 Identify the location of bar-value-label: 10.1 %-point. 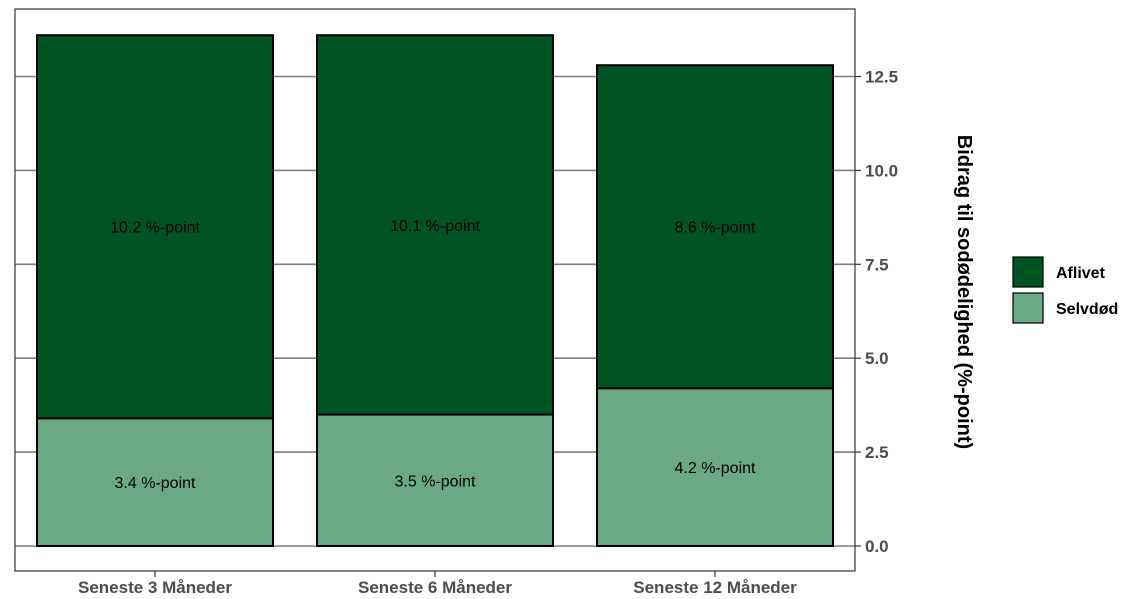
(435, 226).